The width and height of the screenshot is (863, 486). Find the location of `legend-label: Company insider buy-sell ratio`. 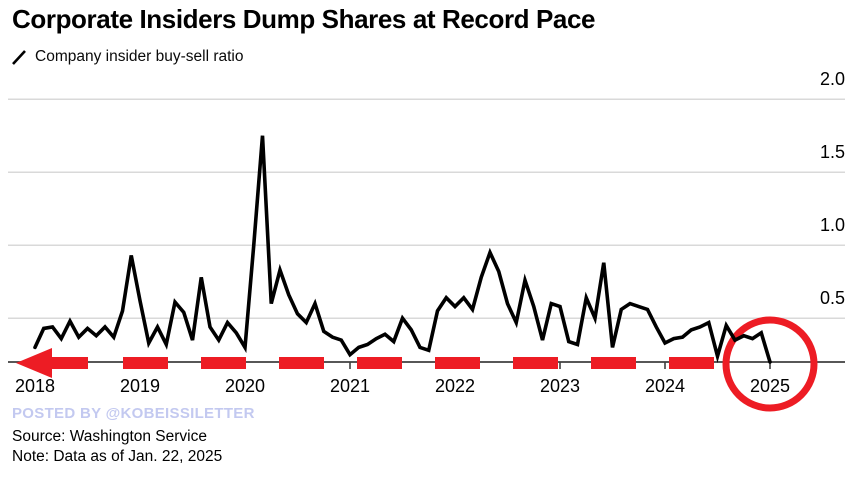

legend-label: Company insider buy-sell ratio is located at coordinates (139, 56).